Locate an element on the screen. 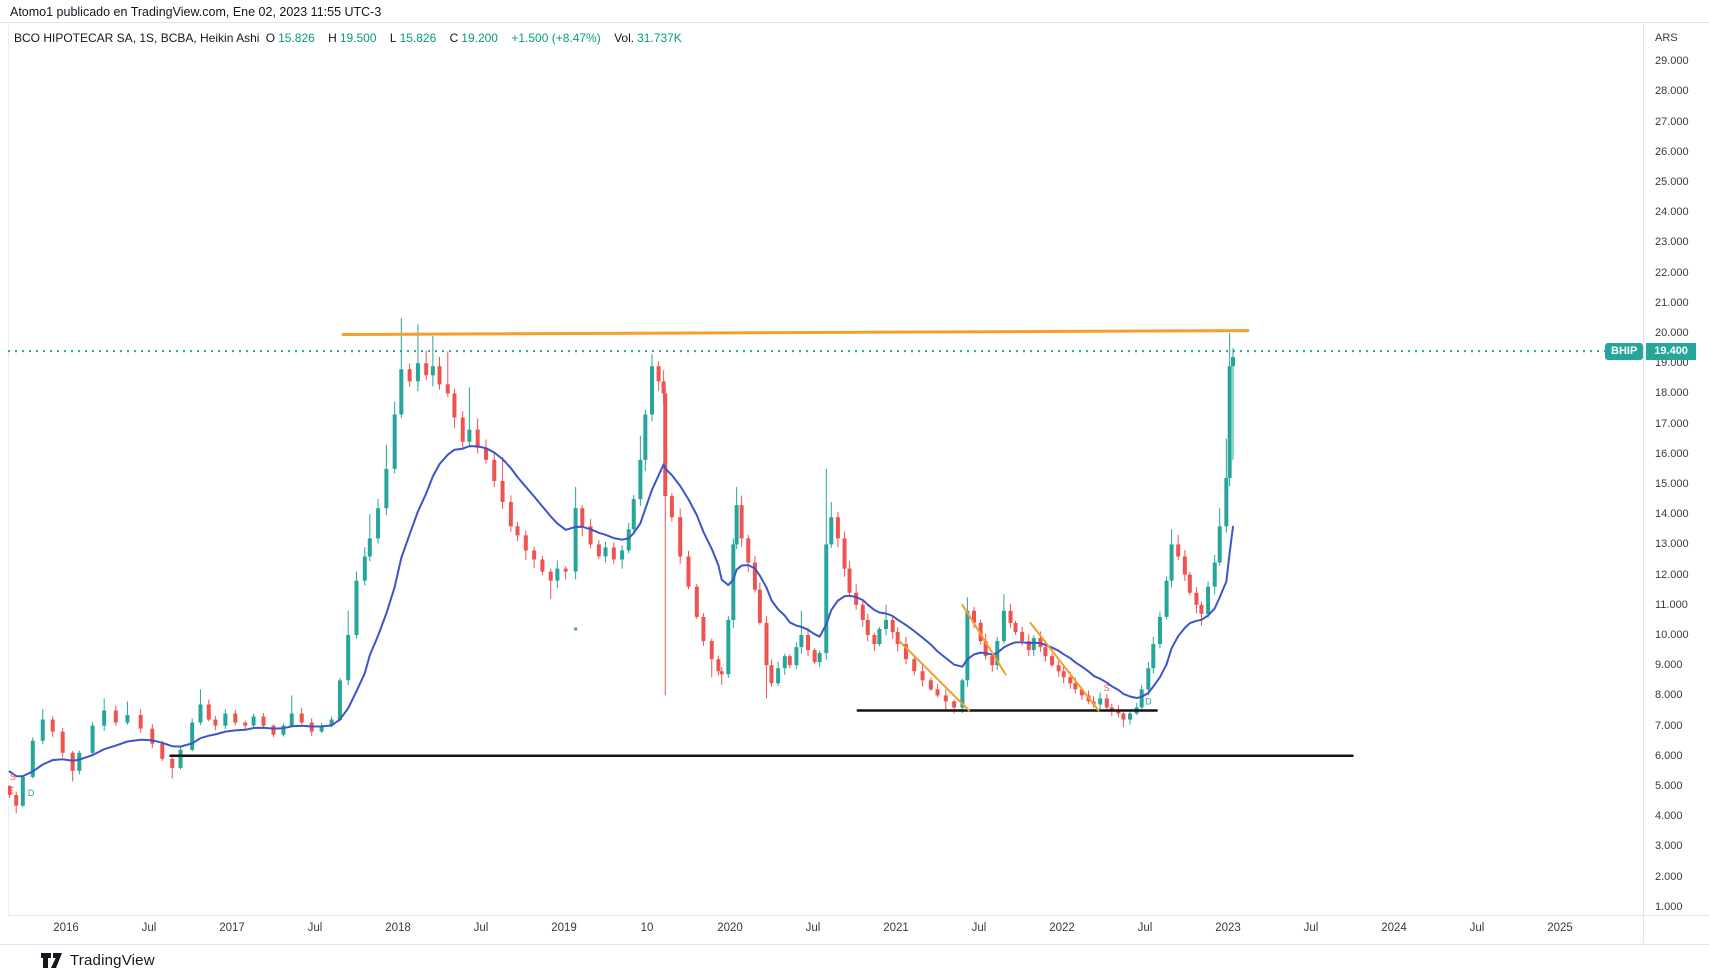 This screenshot has width=1709, height=979. time-label-2022: 2022 is located at coordinates (1062, 928).